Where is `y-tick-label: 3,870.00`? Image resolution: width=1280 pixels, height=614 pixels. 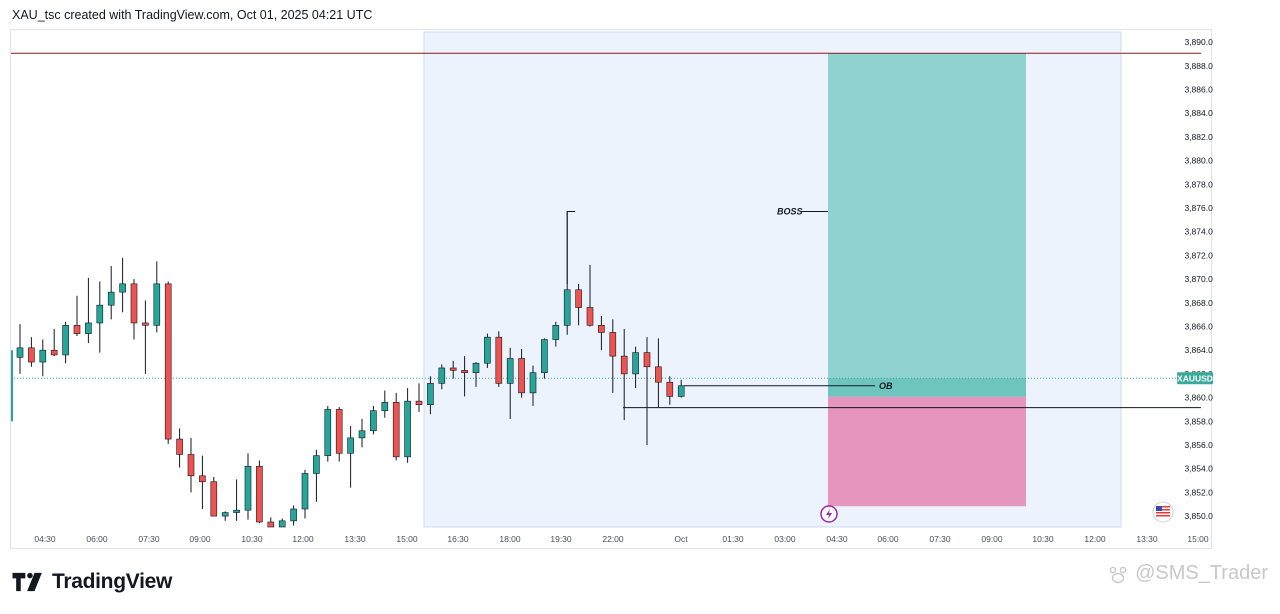
y-tick-label: 3,870.00 is located at coordinates (1198, 279).